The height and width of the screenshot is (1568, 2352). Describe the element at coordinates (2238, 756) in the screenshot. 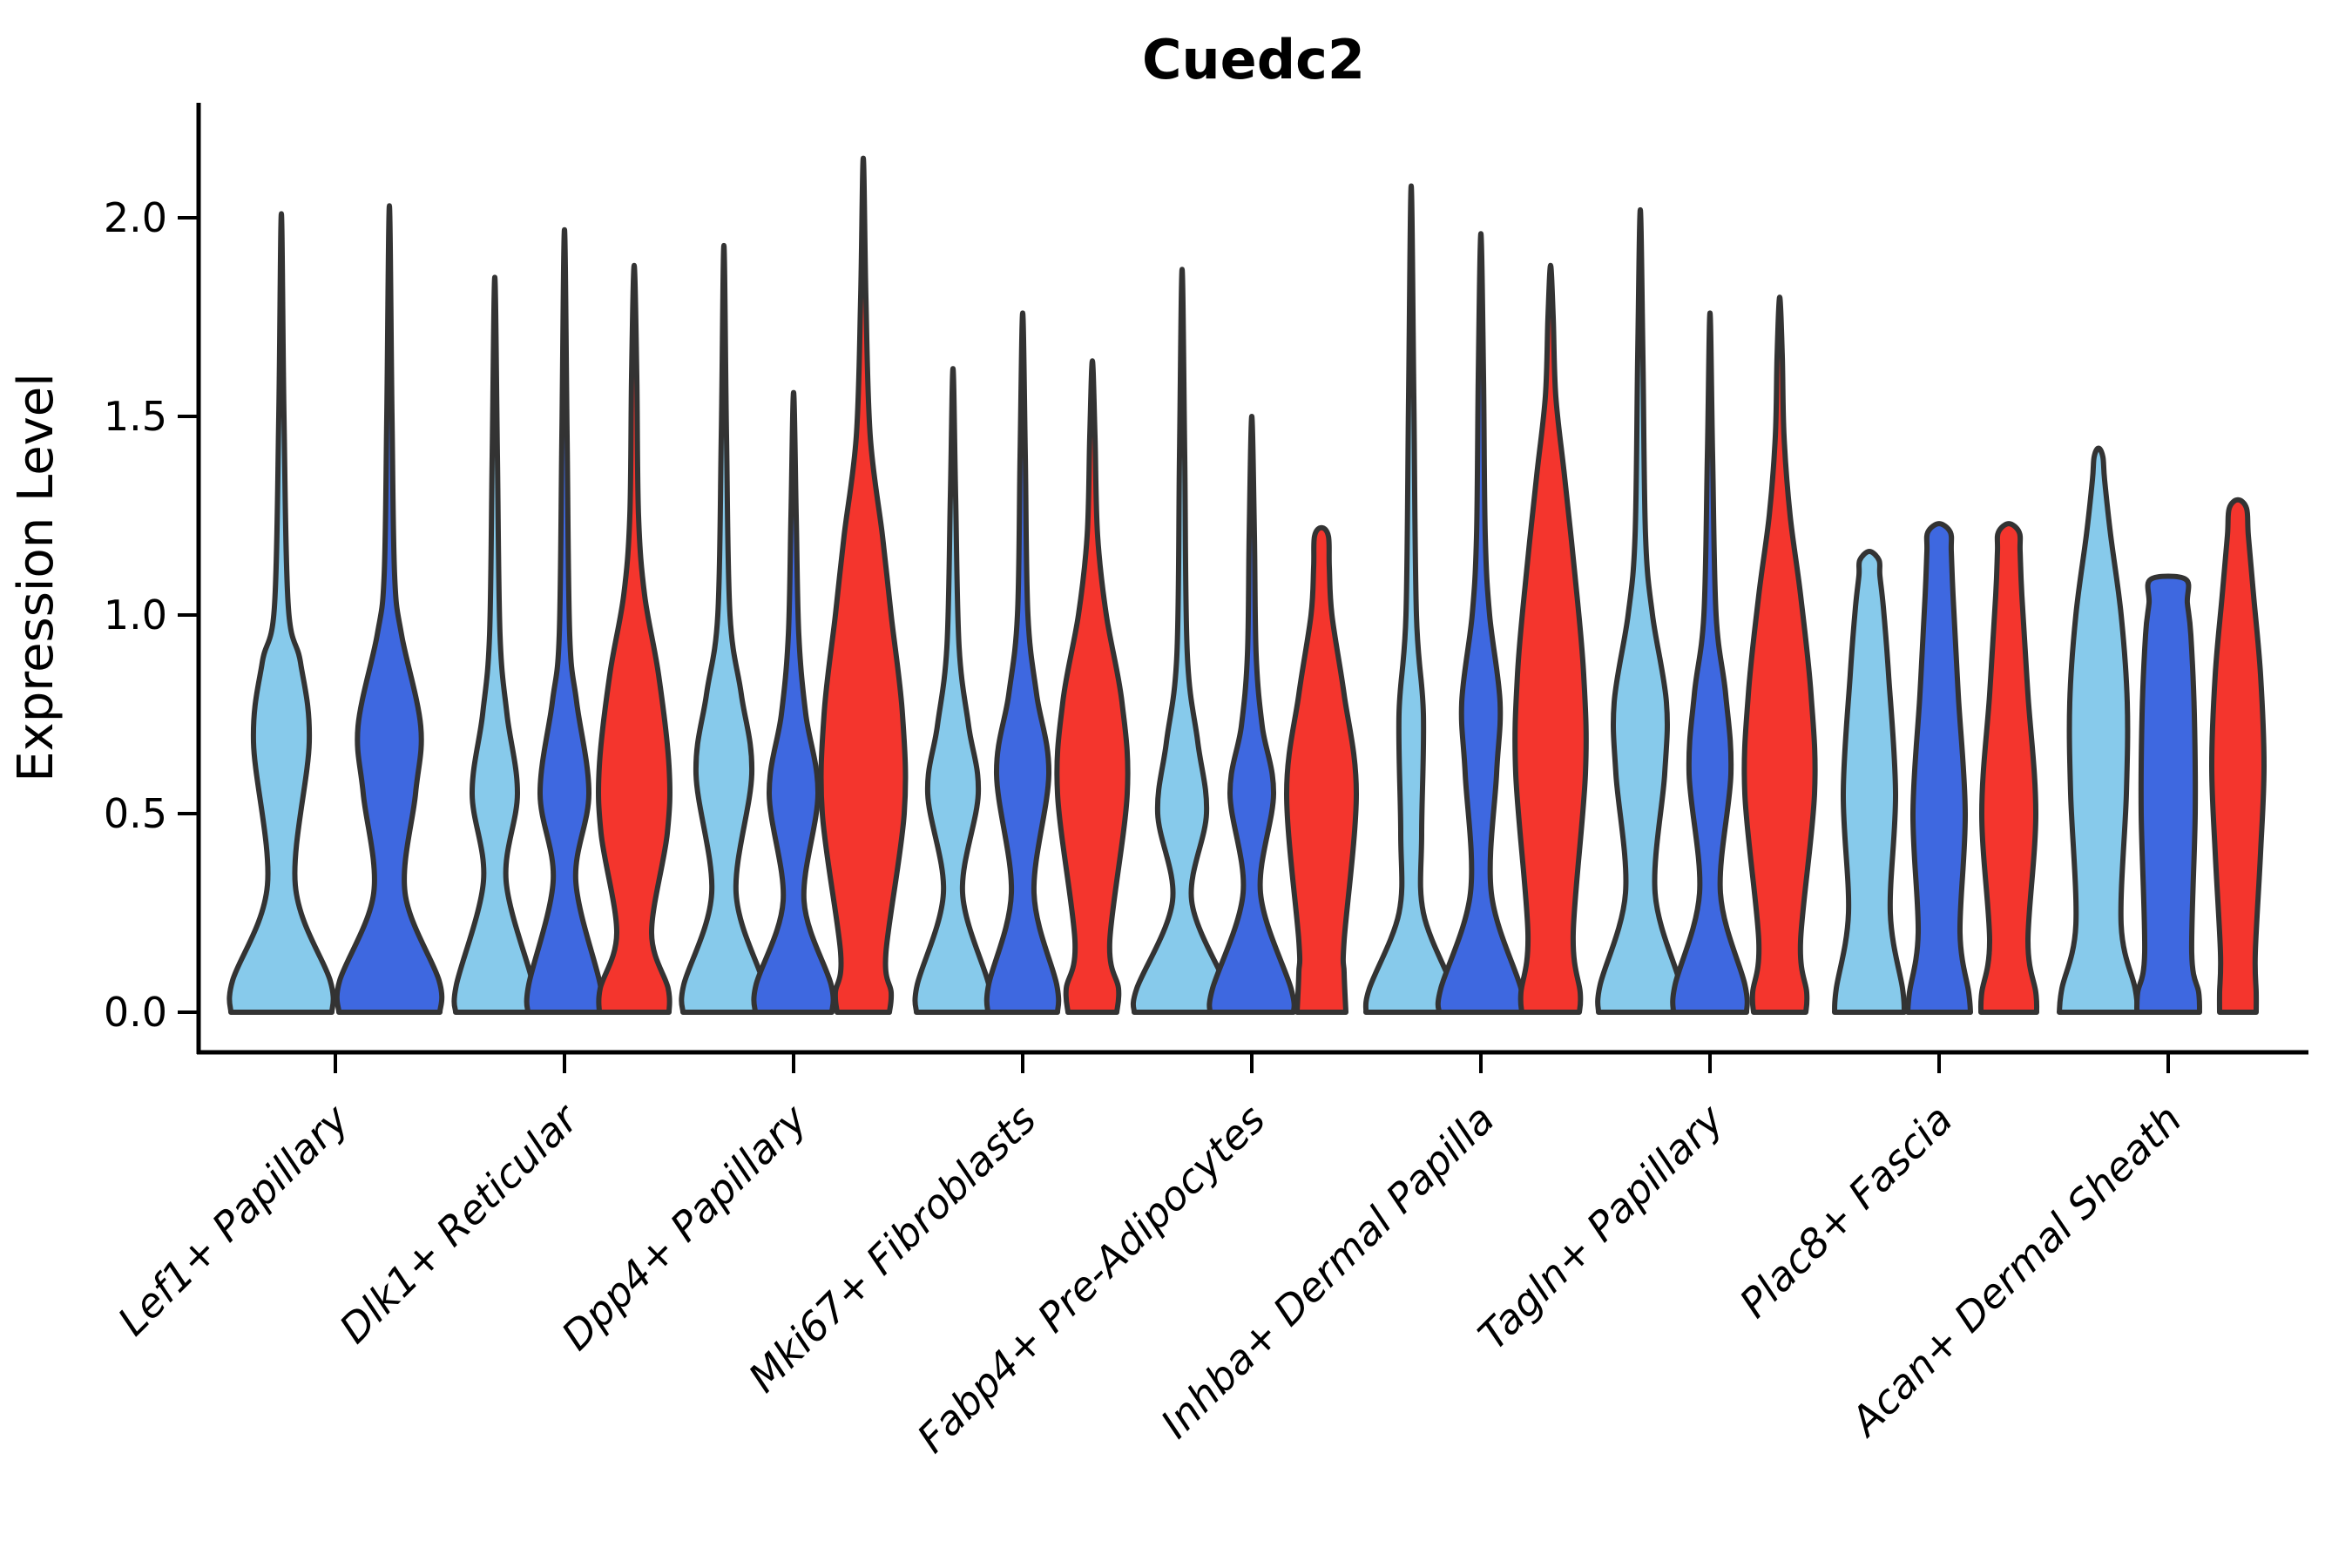

I see `violin-acan-dermal-sheath-red` at that location.